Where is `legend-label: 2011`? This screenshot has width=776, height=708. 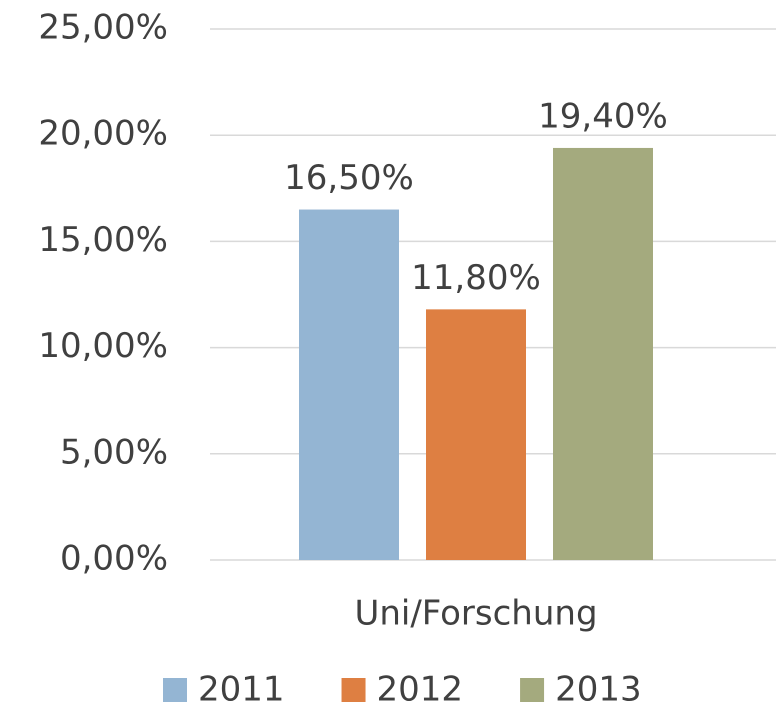 legend-label: 2011 is located at coordinates (241, 689).